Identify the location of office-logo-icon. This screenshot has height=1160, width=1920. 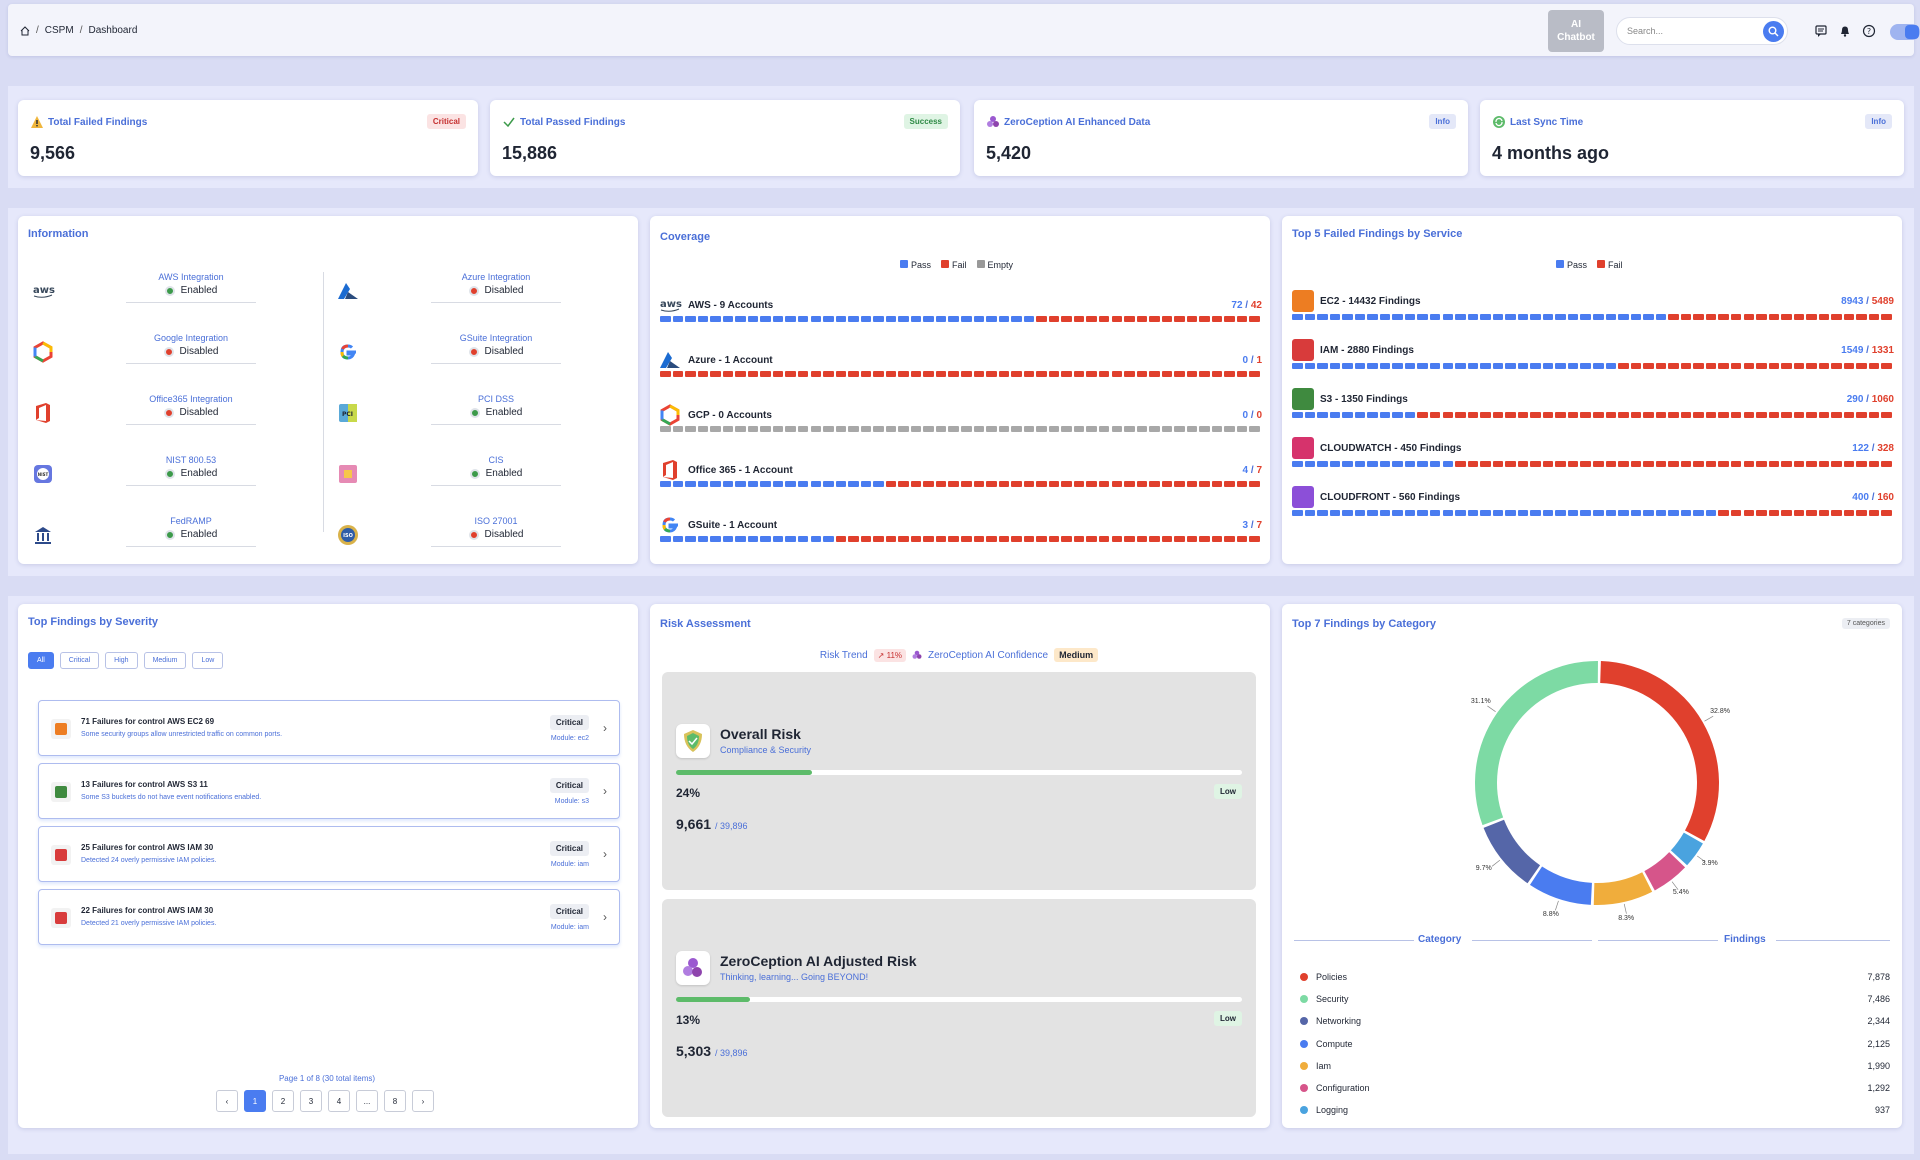
(670, 470).